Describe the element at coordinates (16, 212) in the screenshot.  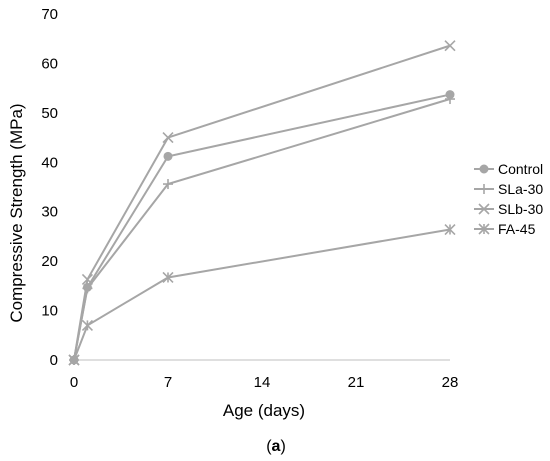
I see `y-axis-title: Compressive Strength (MPa)` at that location.